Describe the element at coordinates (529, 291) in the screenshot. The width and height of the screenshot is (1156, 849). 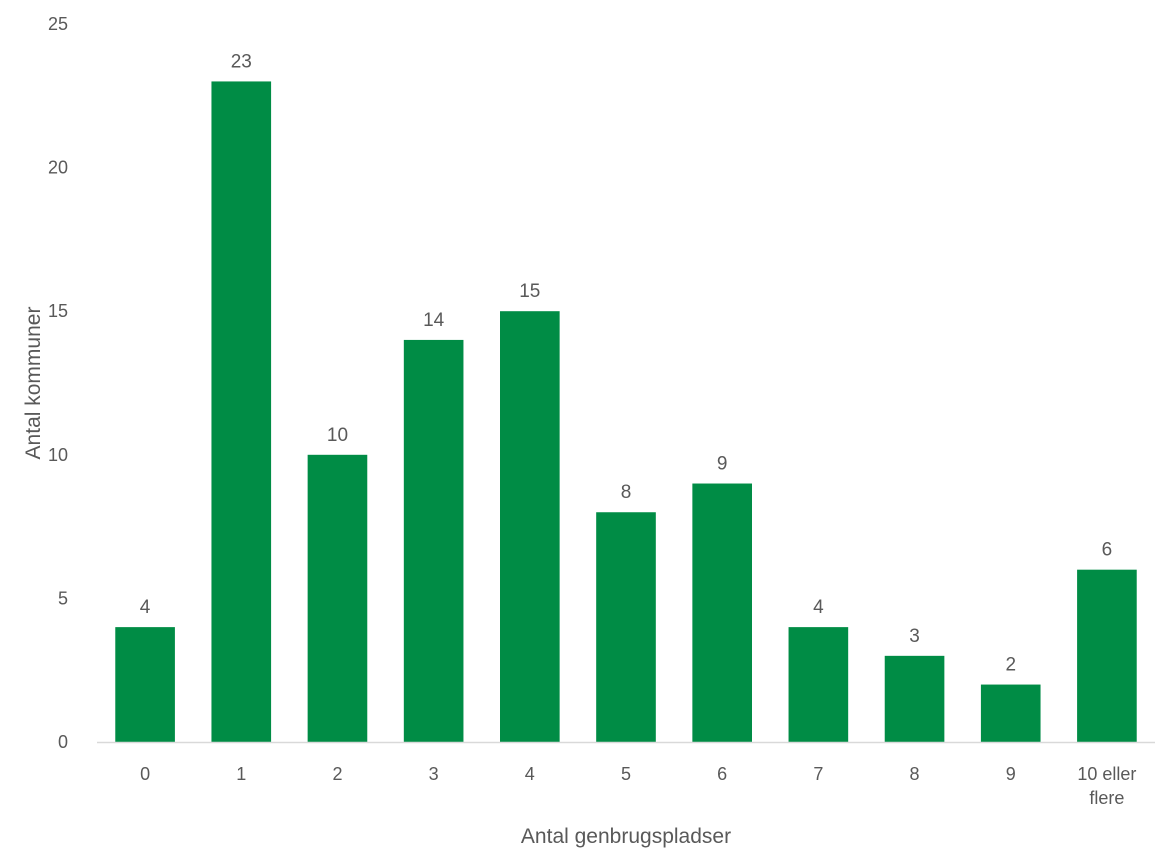
I see `data-label: 15` at that location.